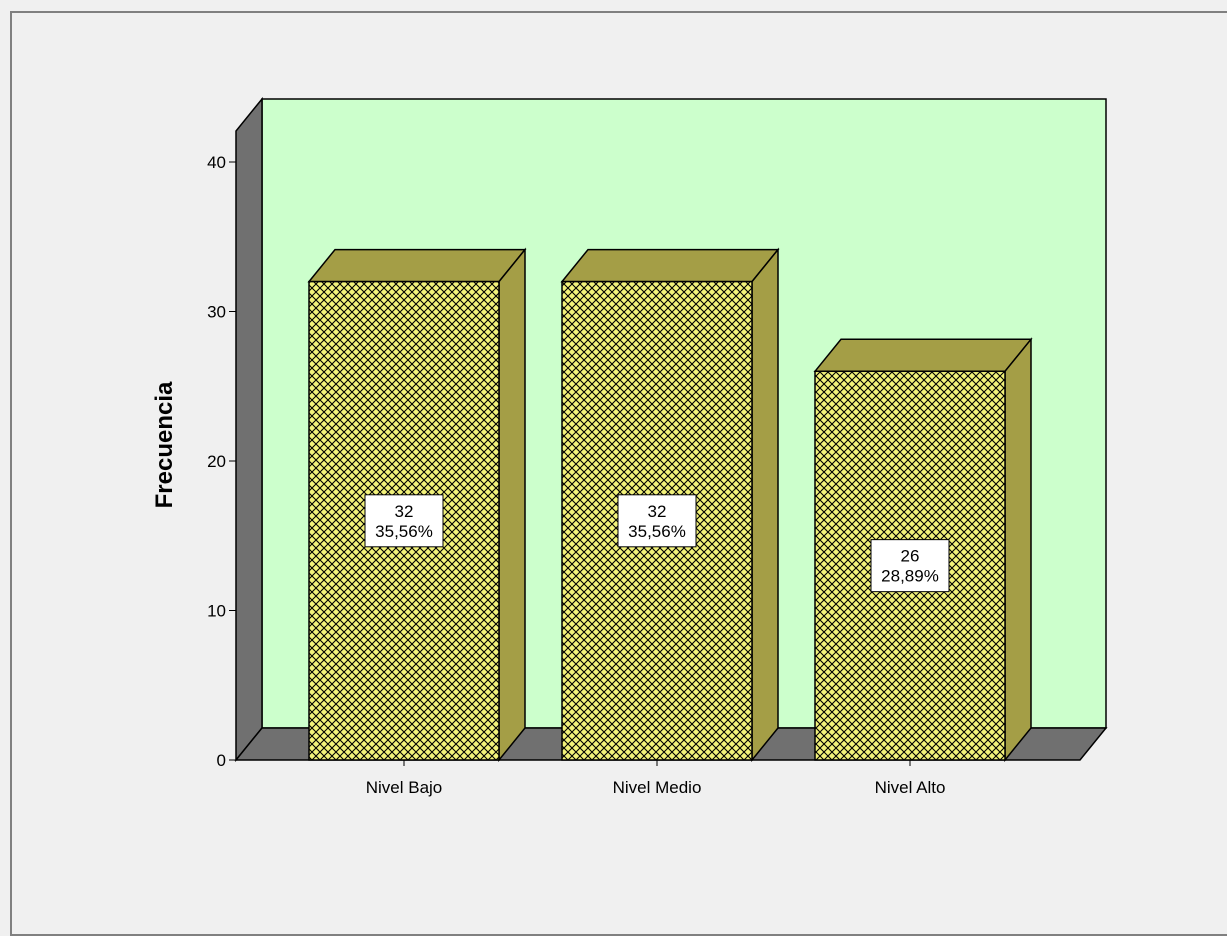 This screenshot has height=936, width=1227. Describe the element at coordinates (404, 787) in the screenshot. I see `x-tick-label: Nivel Bajo` at that location.